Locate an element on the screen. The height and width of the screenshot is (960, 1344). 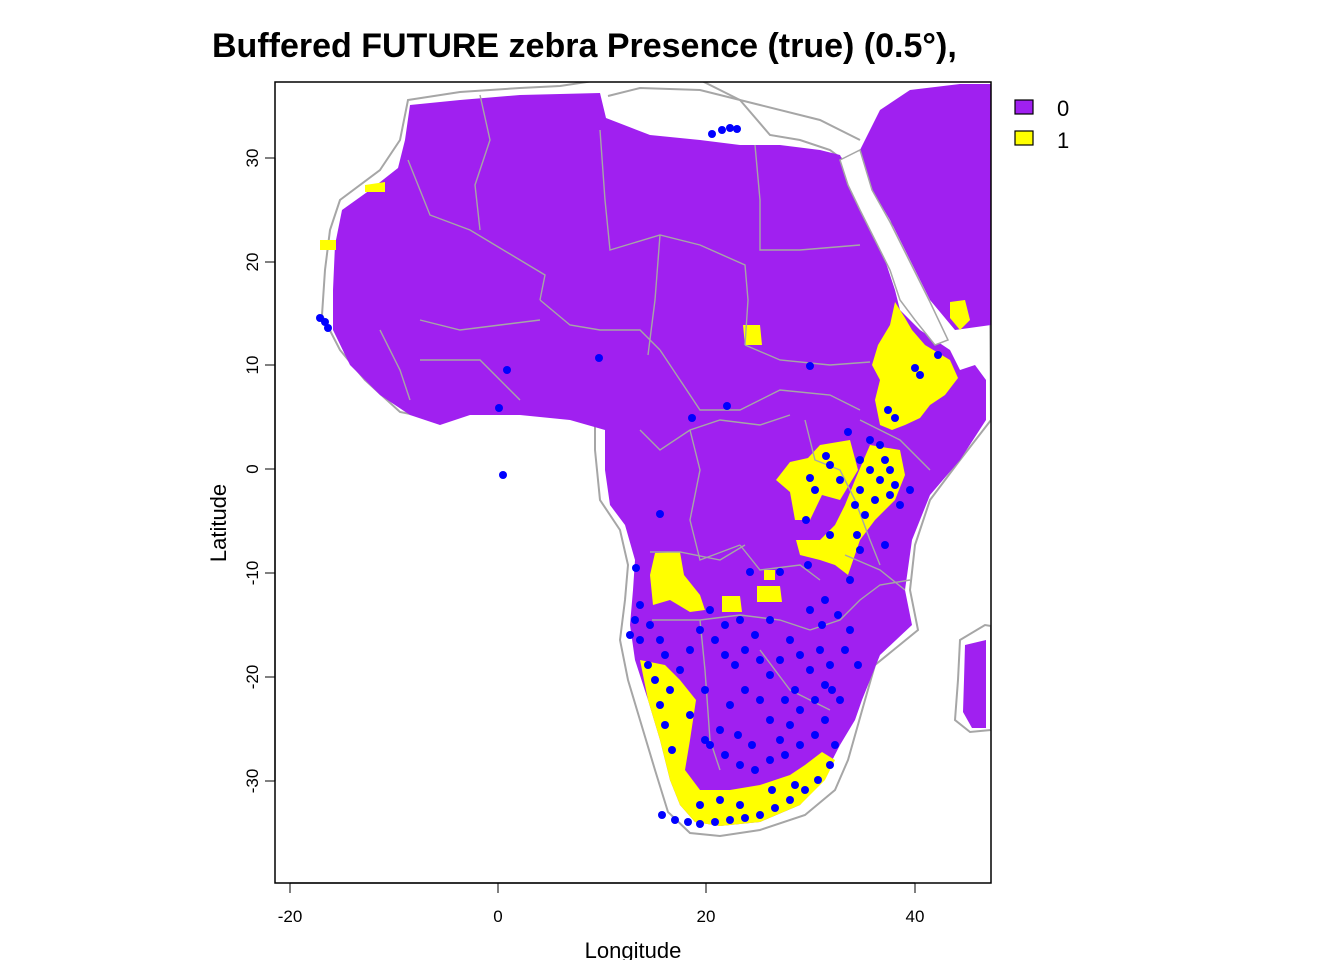
y-tick-label: -20 is located at coordinates (252, 677).